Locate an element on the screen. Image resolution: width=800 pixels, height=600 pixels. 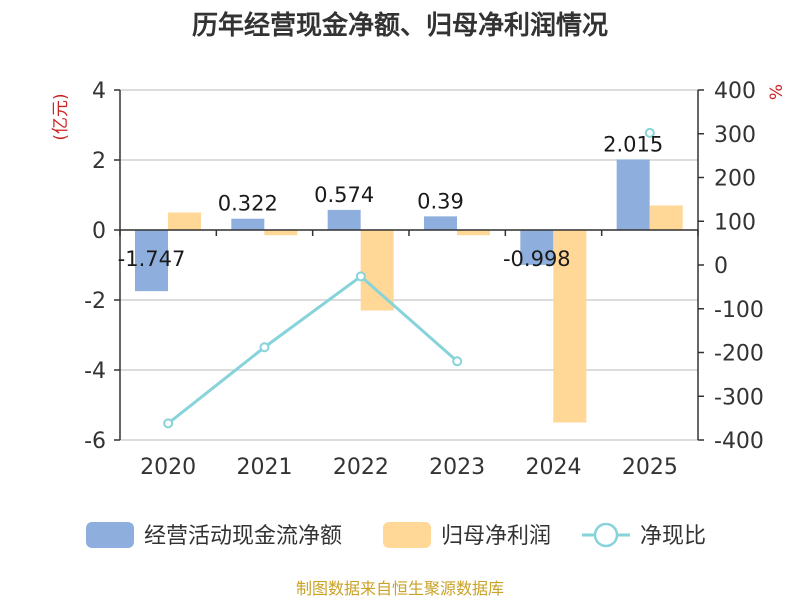
right-tick-label: -300 is located at coordinates (739, 397).